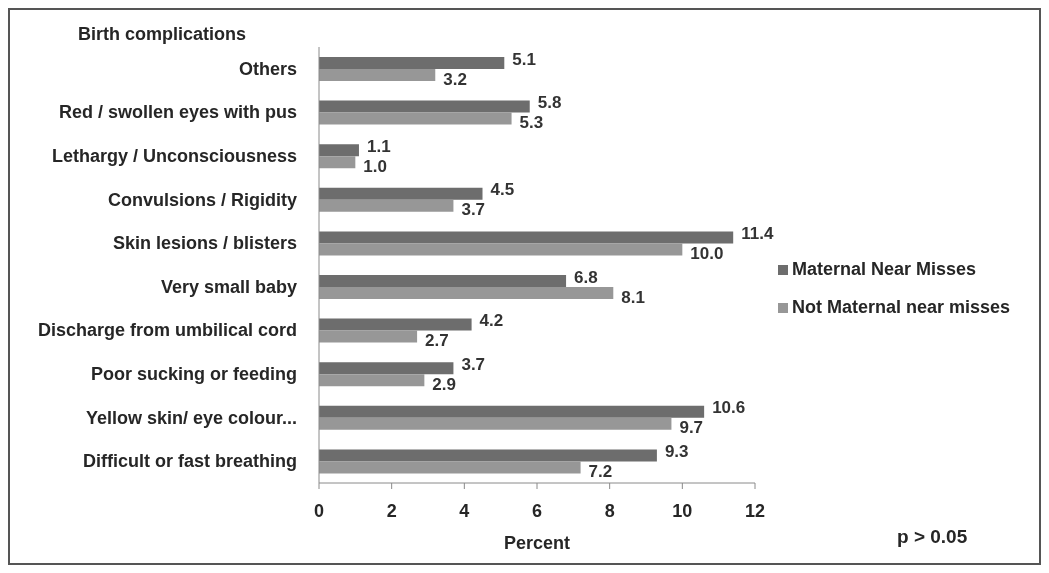 This screenshot has width=1049, height=573. What do you see at coordinates (464, 510) in the screenshot?
I see `x-tick-label: 4` at bounding box center [464, 510].